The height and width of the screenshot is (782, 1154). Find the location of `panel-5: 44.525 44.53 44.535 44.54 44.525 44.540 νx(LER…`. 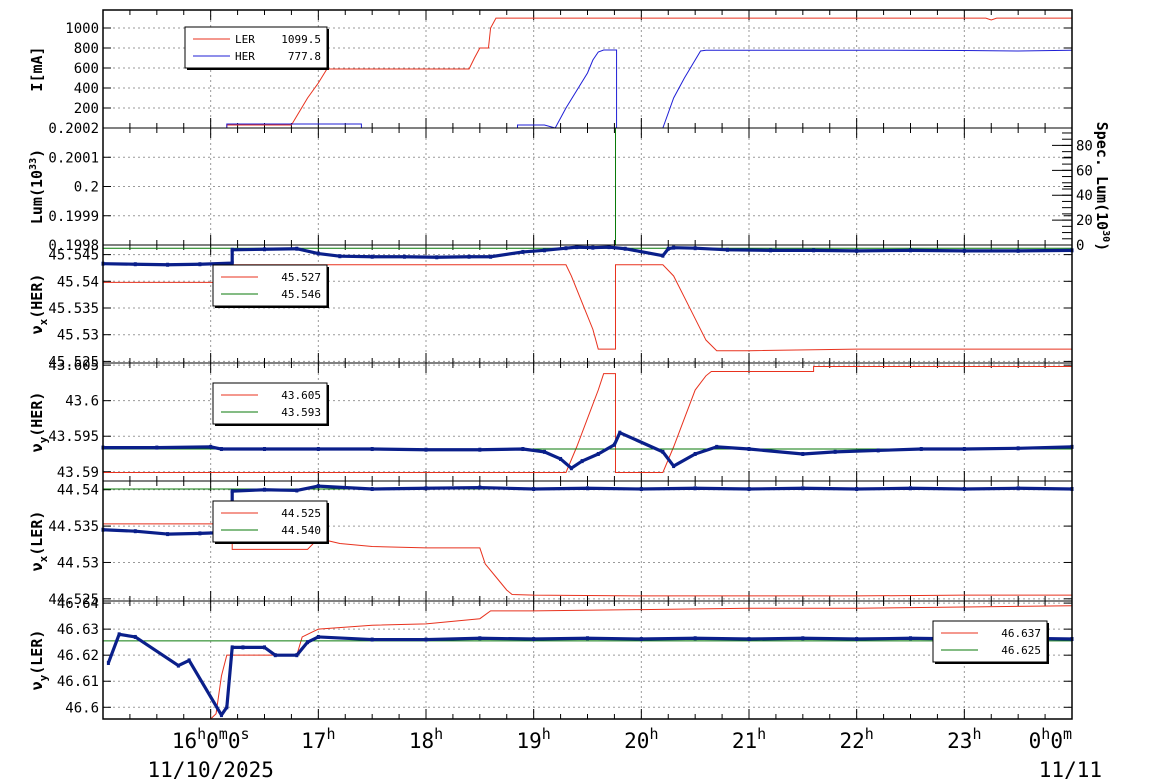

panel-5: 44.525 44.53 44.535 44.54 44.525 44.540 νx(LER… is located at coordinates (551, 544).